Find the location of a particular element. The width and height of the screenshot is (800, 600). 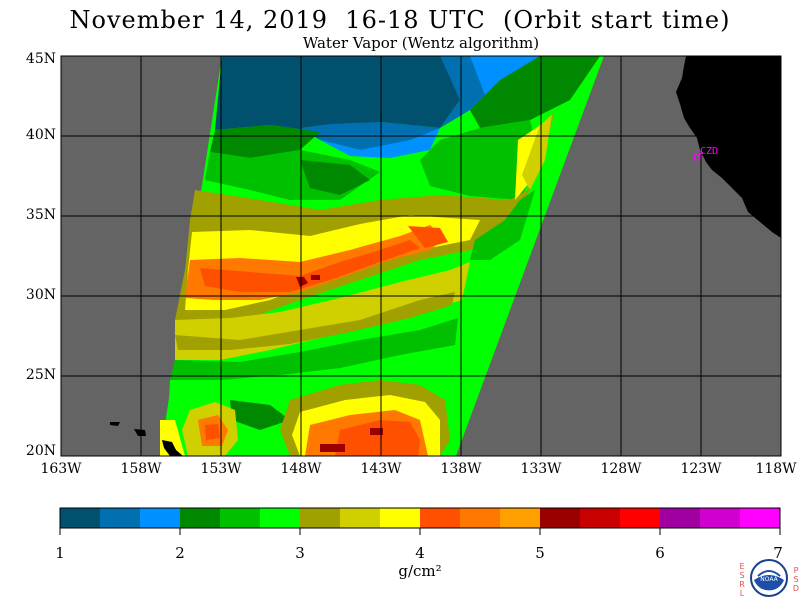

lon-label-133w: 133W is located at coordinates (541, 469).